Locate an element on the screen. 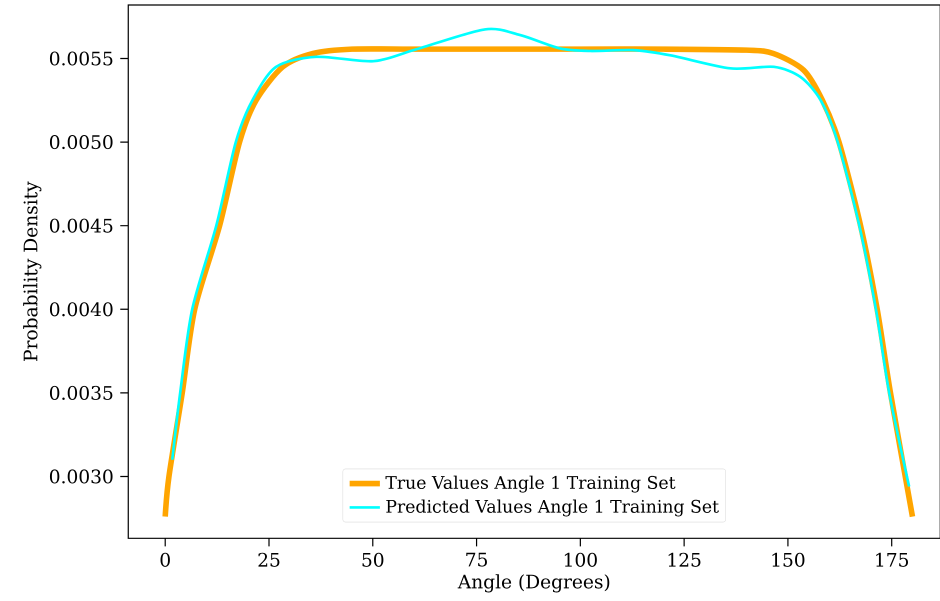 The image size is (940, 601). x-axis-title: Angle (Degrees) is located at coordinates (534, 583).